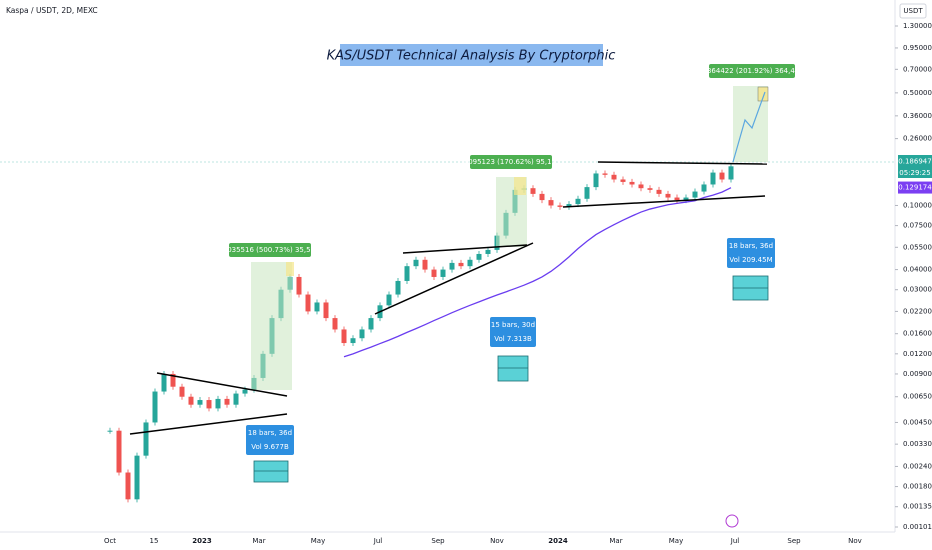  I want to click on time-label: 15, so click(154, 541).